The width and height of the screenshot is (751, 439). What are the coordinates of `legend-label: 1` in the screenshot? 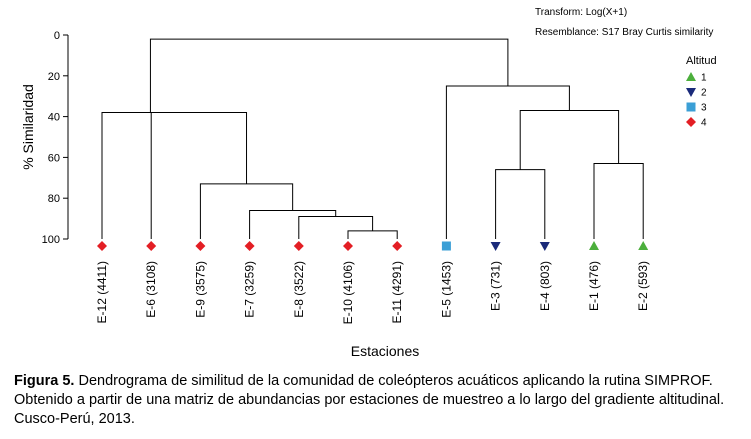 It's located at (704, 78).